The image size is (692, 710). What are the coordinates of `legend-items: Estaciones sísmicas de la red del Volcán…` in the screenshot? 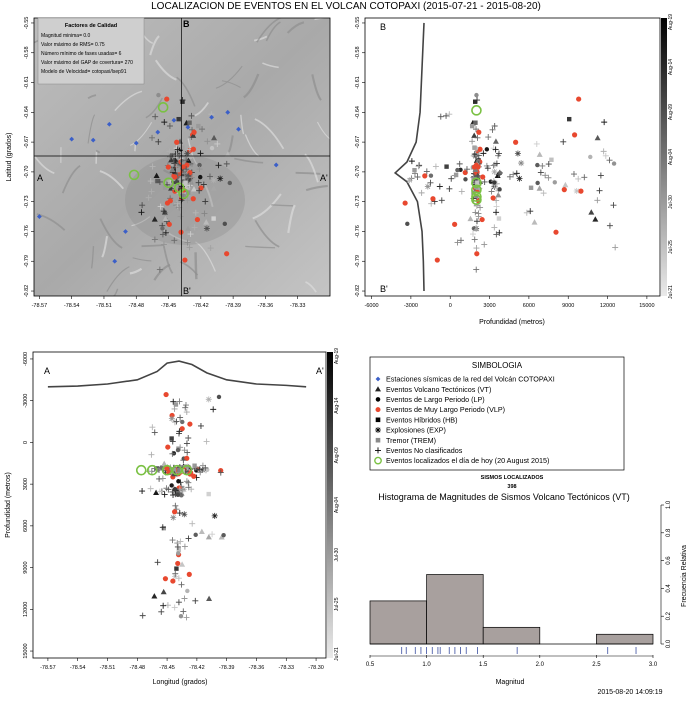 It's located at (464, 420).